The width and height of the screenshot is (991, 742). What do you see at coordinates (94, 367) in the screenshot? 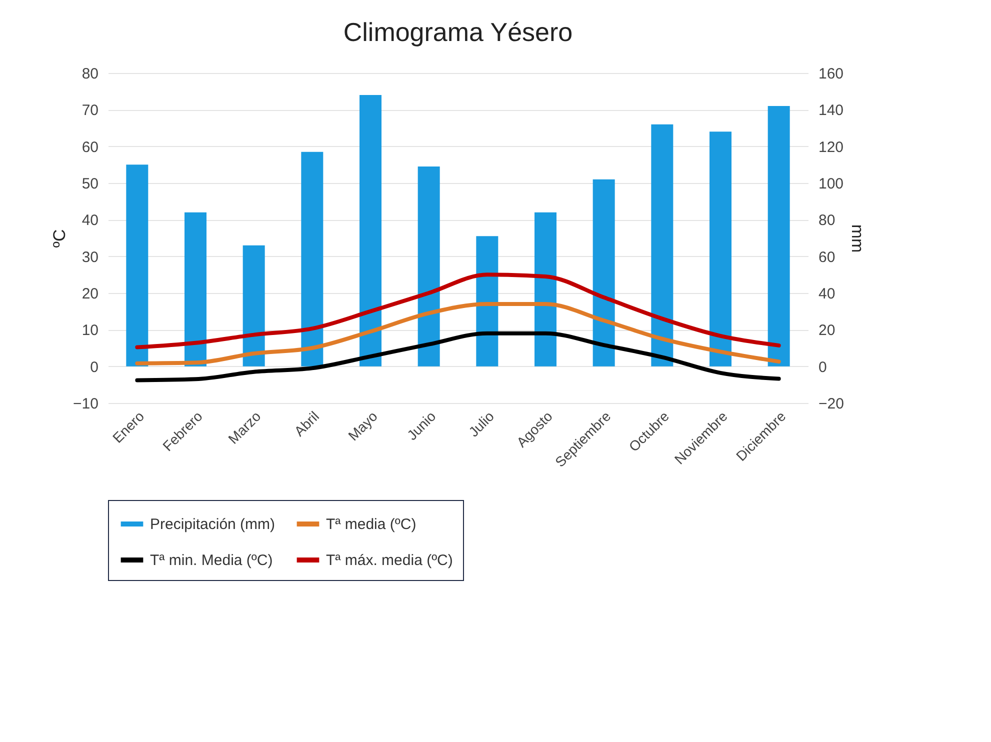
I see `y-tick-label: 0` at bounding box center [94, 367].